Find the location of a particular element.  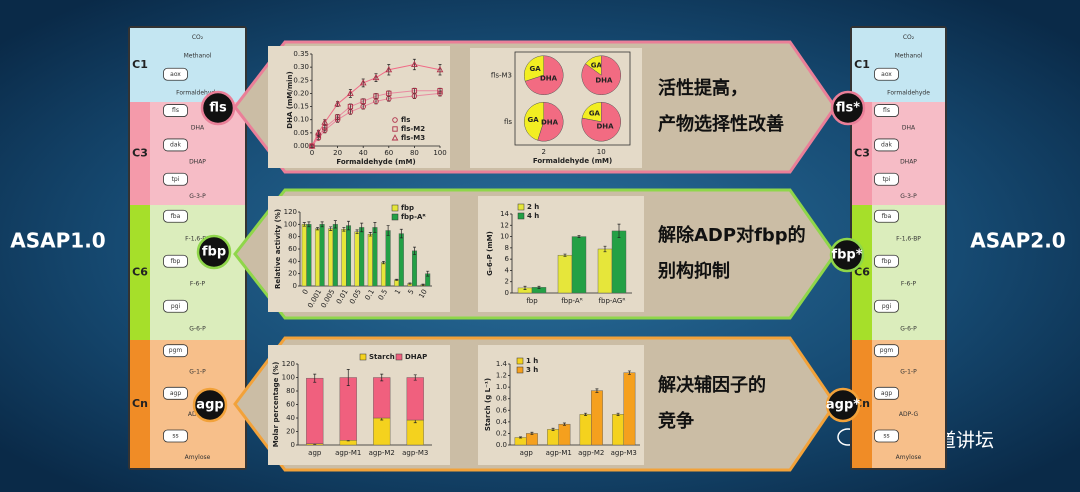

y-tick-label: 0.20 is located at coordinates (301, 93).